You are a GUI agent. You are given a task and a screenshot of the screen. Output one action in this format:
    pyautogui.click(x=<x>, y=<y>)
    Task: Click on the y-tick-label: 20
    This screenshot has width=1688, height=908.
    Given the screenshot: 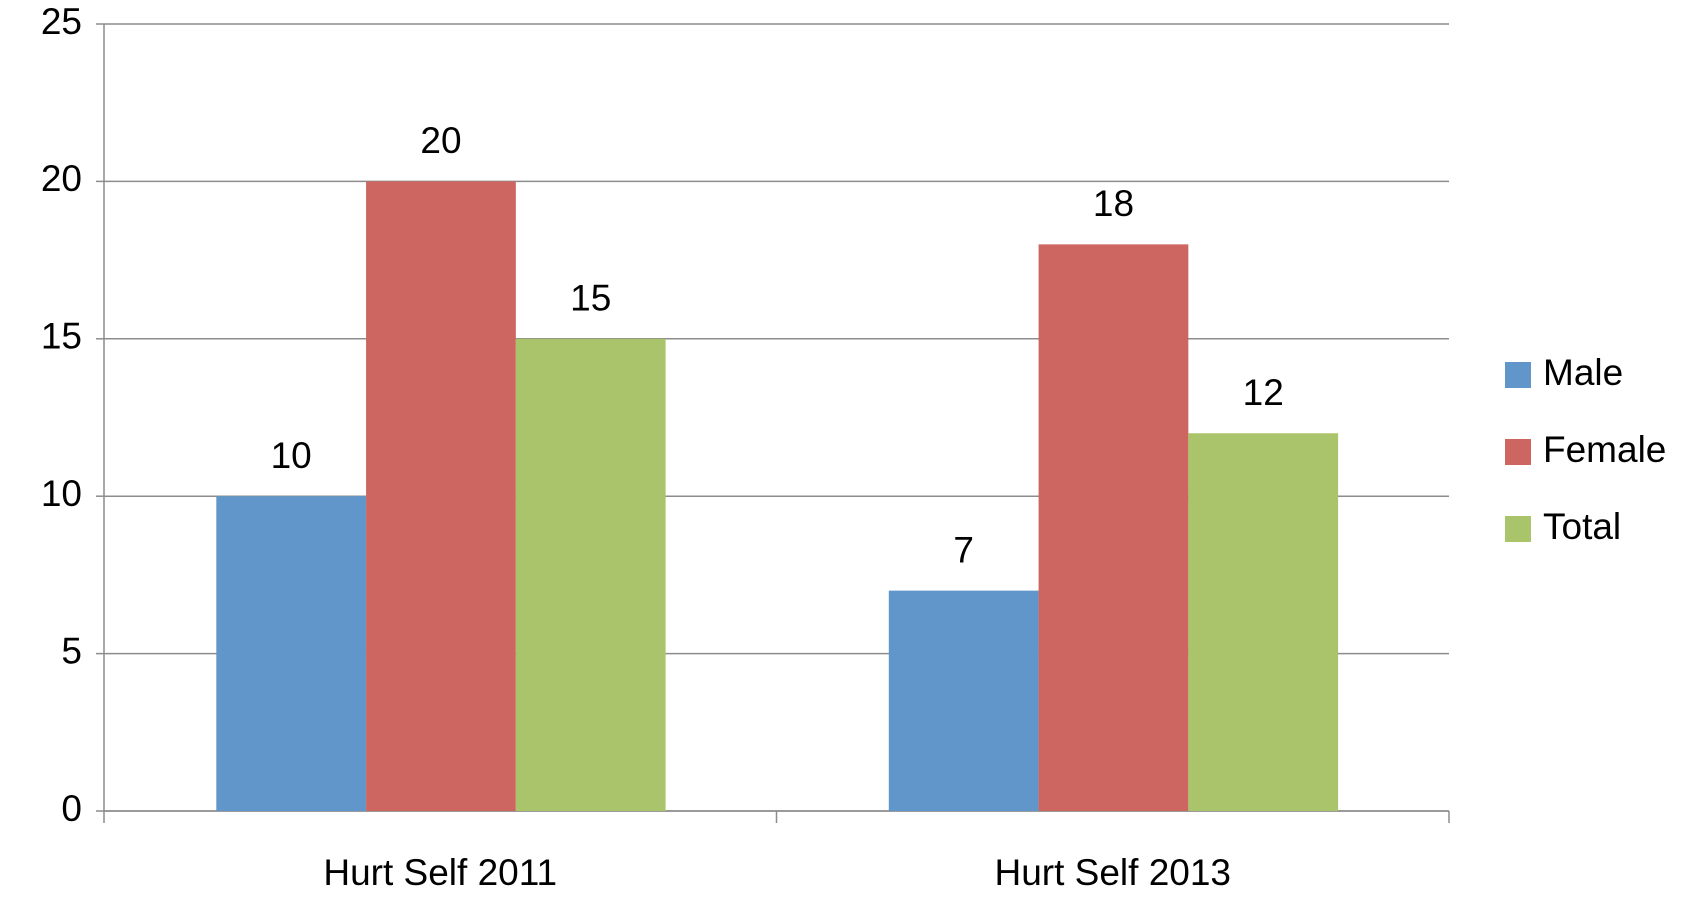 What is the action you would take?
    pyautogui.click(x=61, y=178)
    